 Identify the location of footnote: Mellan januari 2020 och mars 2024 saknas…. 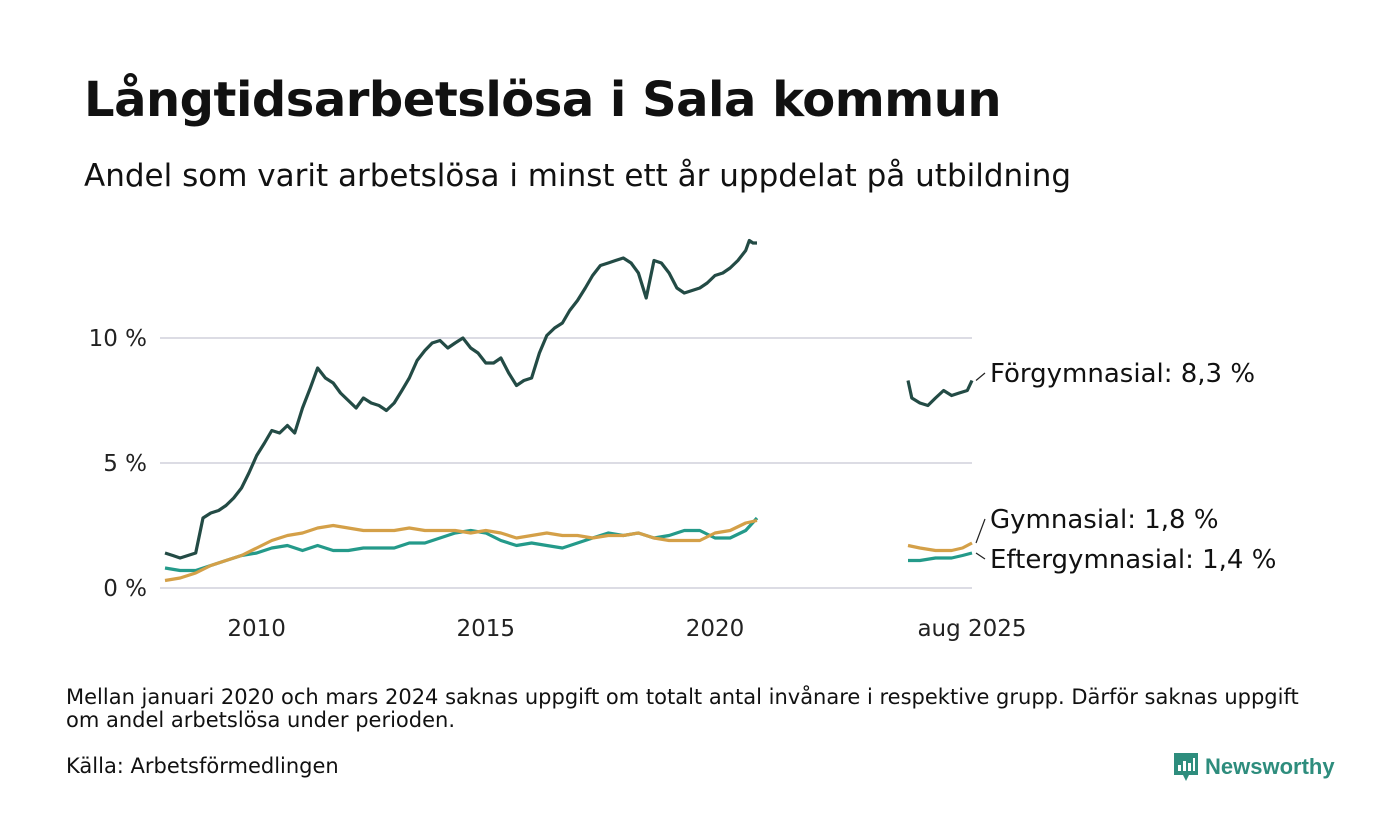
(682, 708).